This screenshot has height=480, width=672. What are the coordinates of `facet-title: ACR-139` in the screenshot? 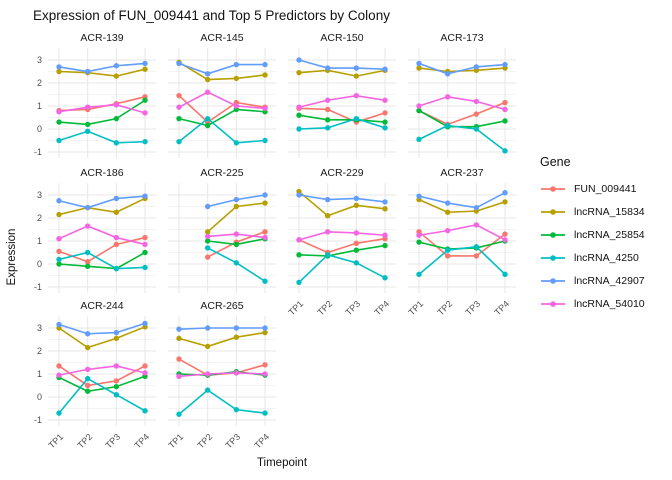 It's located at (102, 38).